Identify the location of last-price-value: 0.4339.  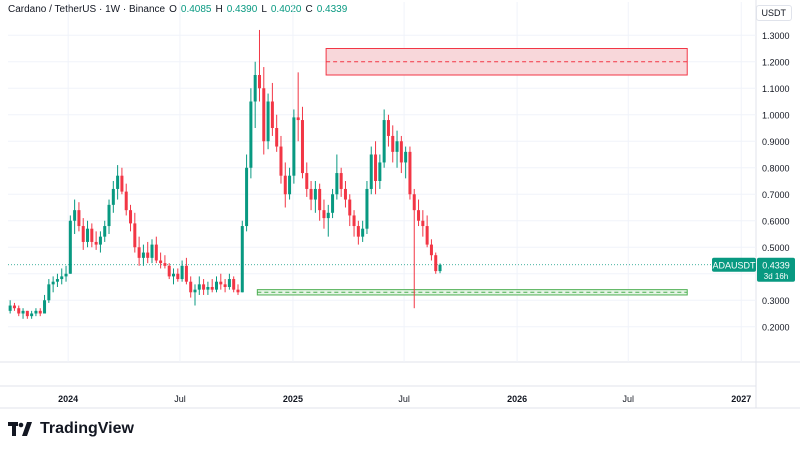
(776, 265).